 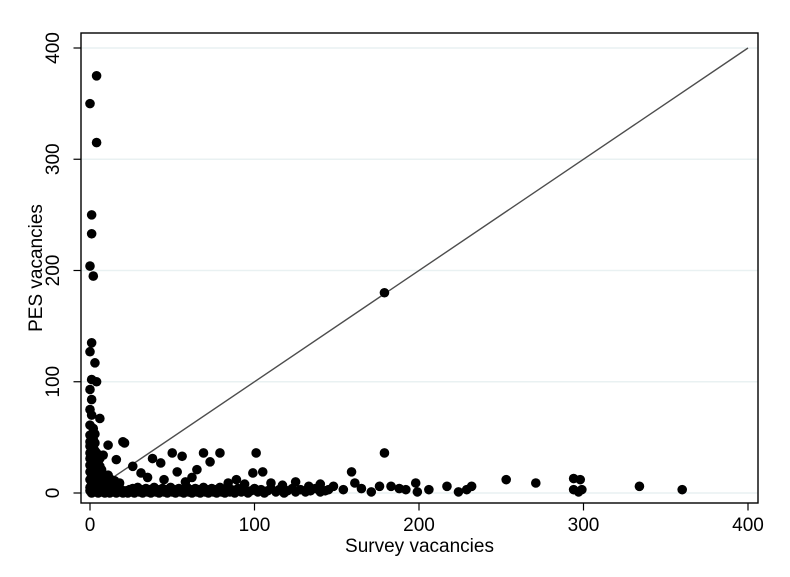 I want to click on y-tick-label: 300, so click(x=53, y=159).